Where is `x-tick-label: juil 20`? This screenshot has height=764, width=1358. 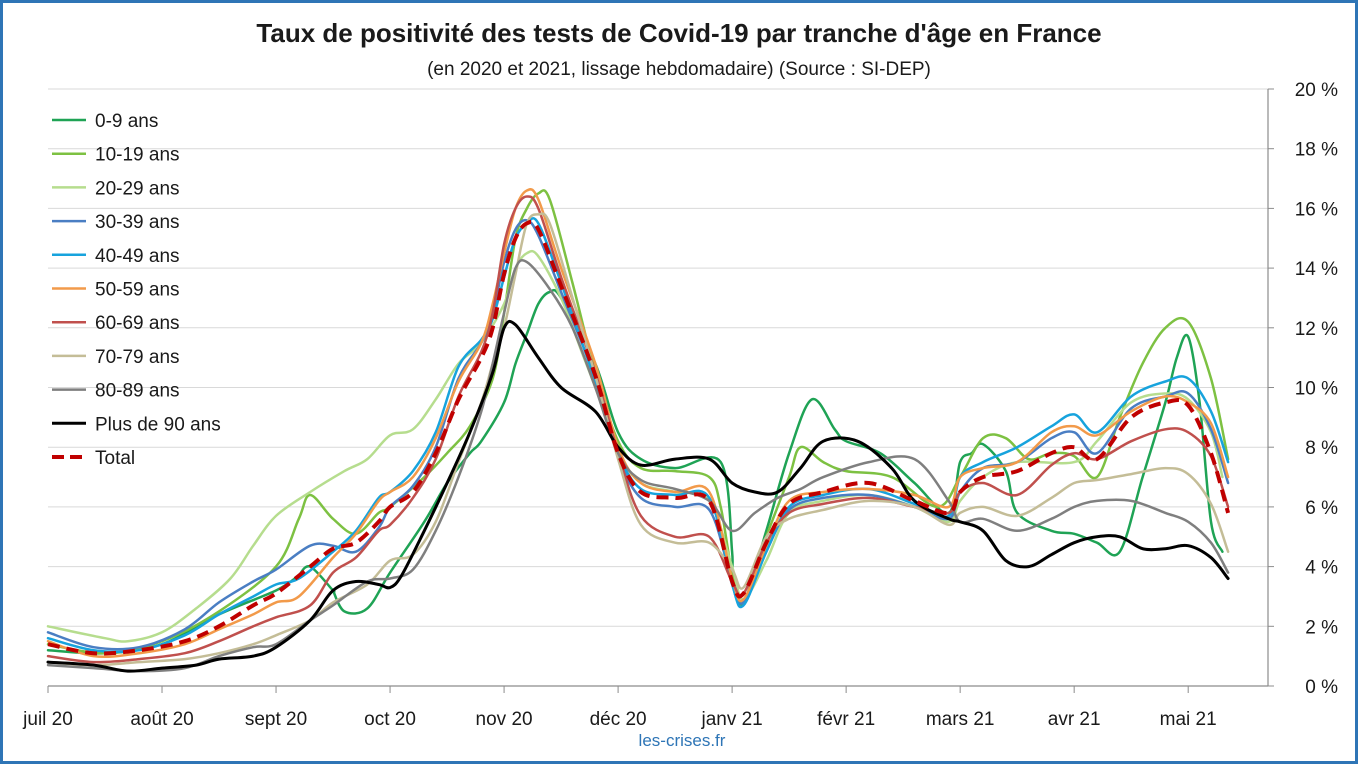 x-tick-label: juil 20 is located at coordinates (47, 719).